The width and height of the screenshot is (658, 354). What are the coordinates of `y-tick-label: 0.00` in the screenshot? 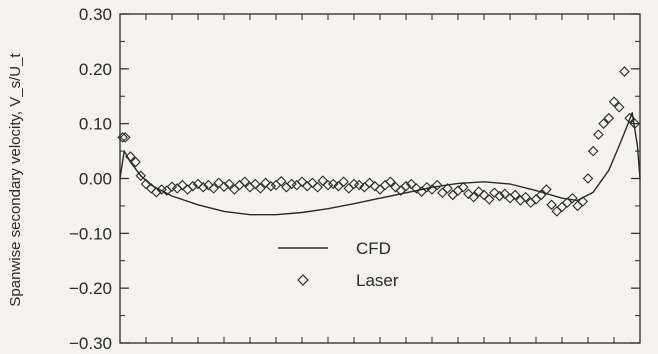 It's located at (95, 179).